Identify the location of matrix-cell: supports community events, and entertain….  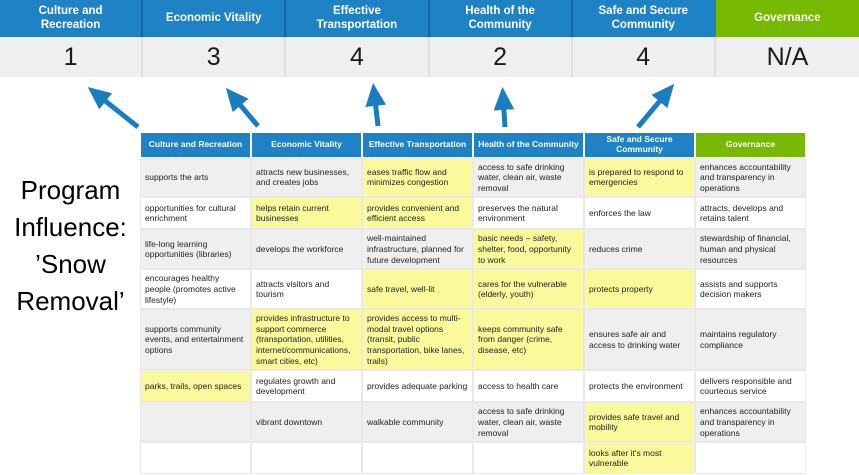
(195, 340).